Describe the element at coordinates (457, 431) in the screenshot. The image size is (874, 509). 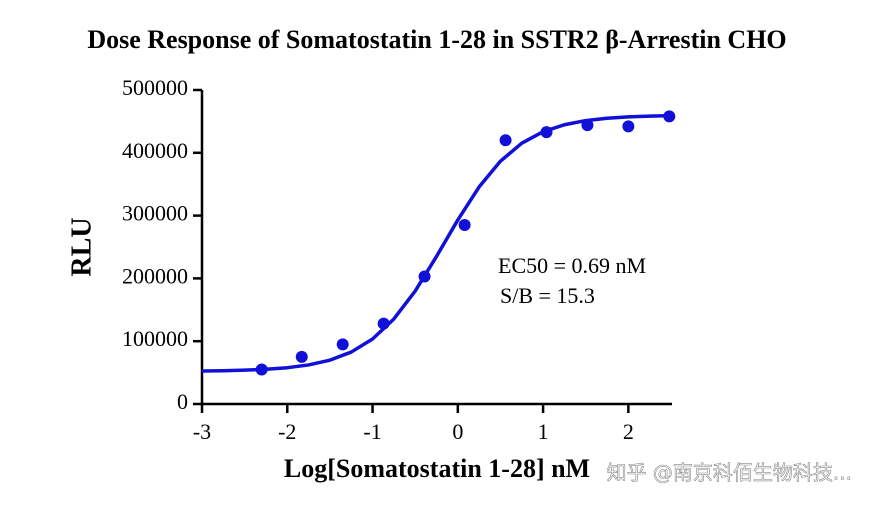
I see `x-tick-label: 0` at that location.